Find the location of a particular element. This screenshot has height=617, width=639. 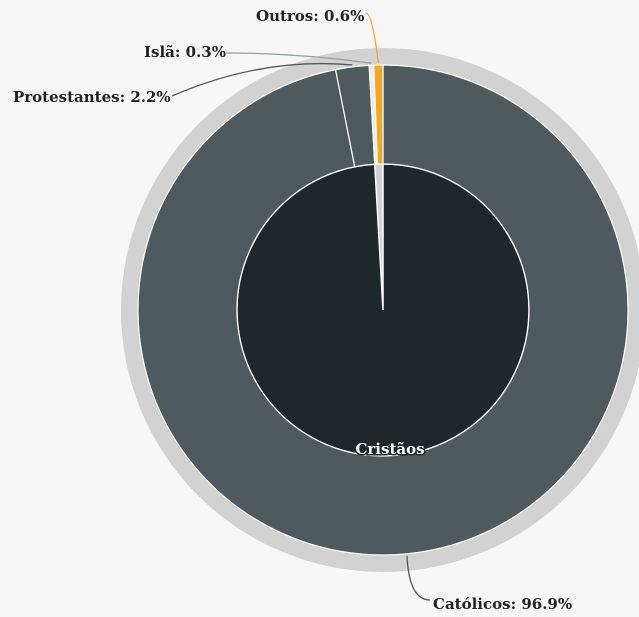

slice-label: Protestantes: 2.2% is located at coordinates (92, 97).